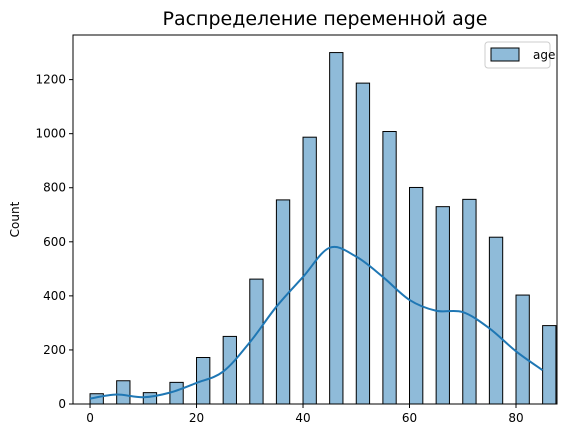 The height and width of the screenshot is (438, 580). I want to click on x-tick-label: 20, so click(196, 418).